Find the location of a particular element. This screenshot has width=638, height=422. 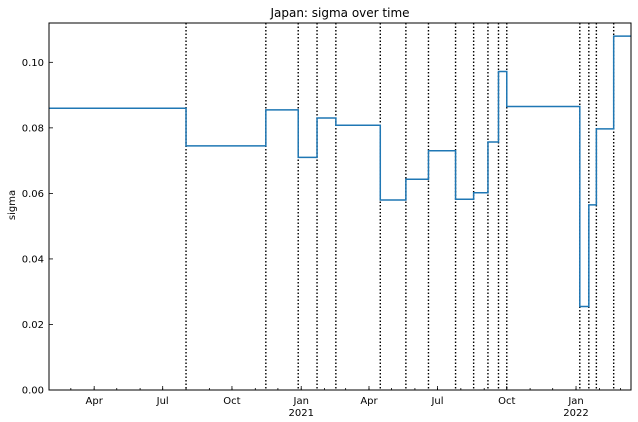

y-tick-label: 0.00 is located at coordinates (33, 391).